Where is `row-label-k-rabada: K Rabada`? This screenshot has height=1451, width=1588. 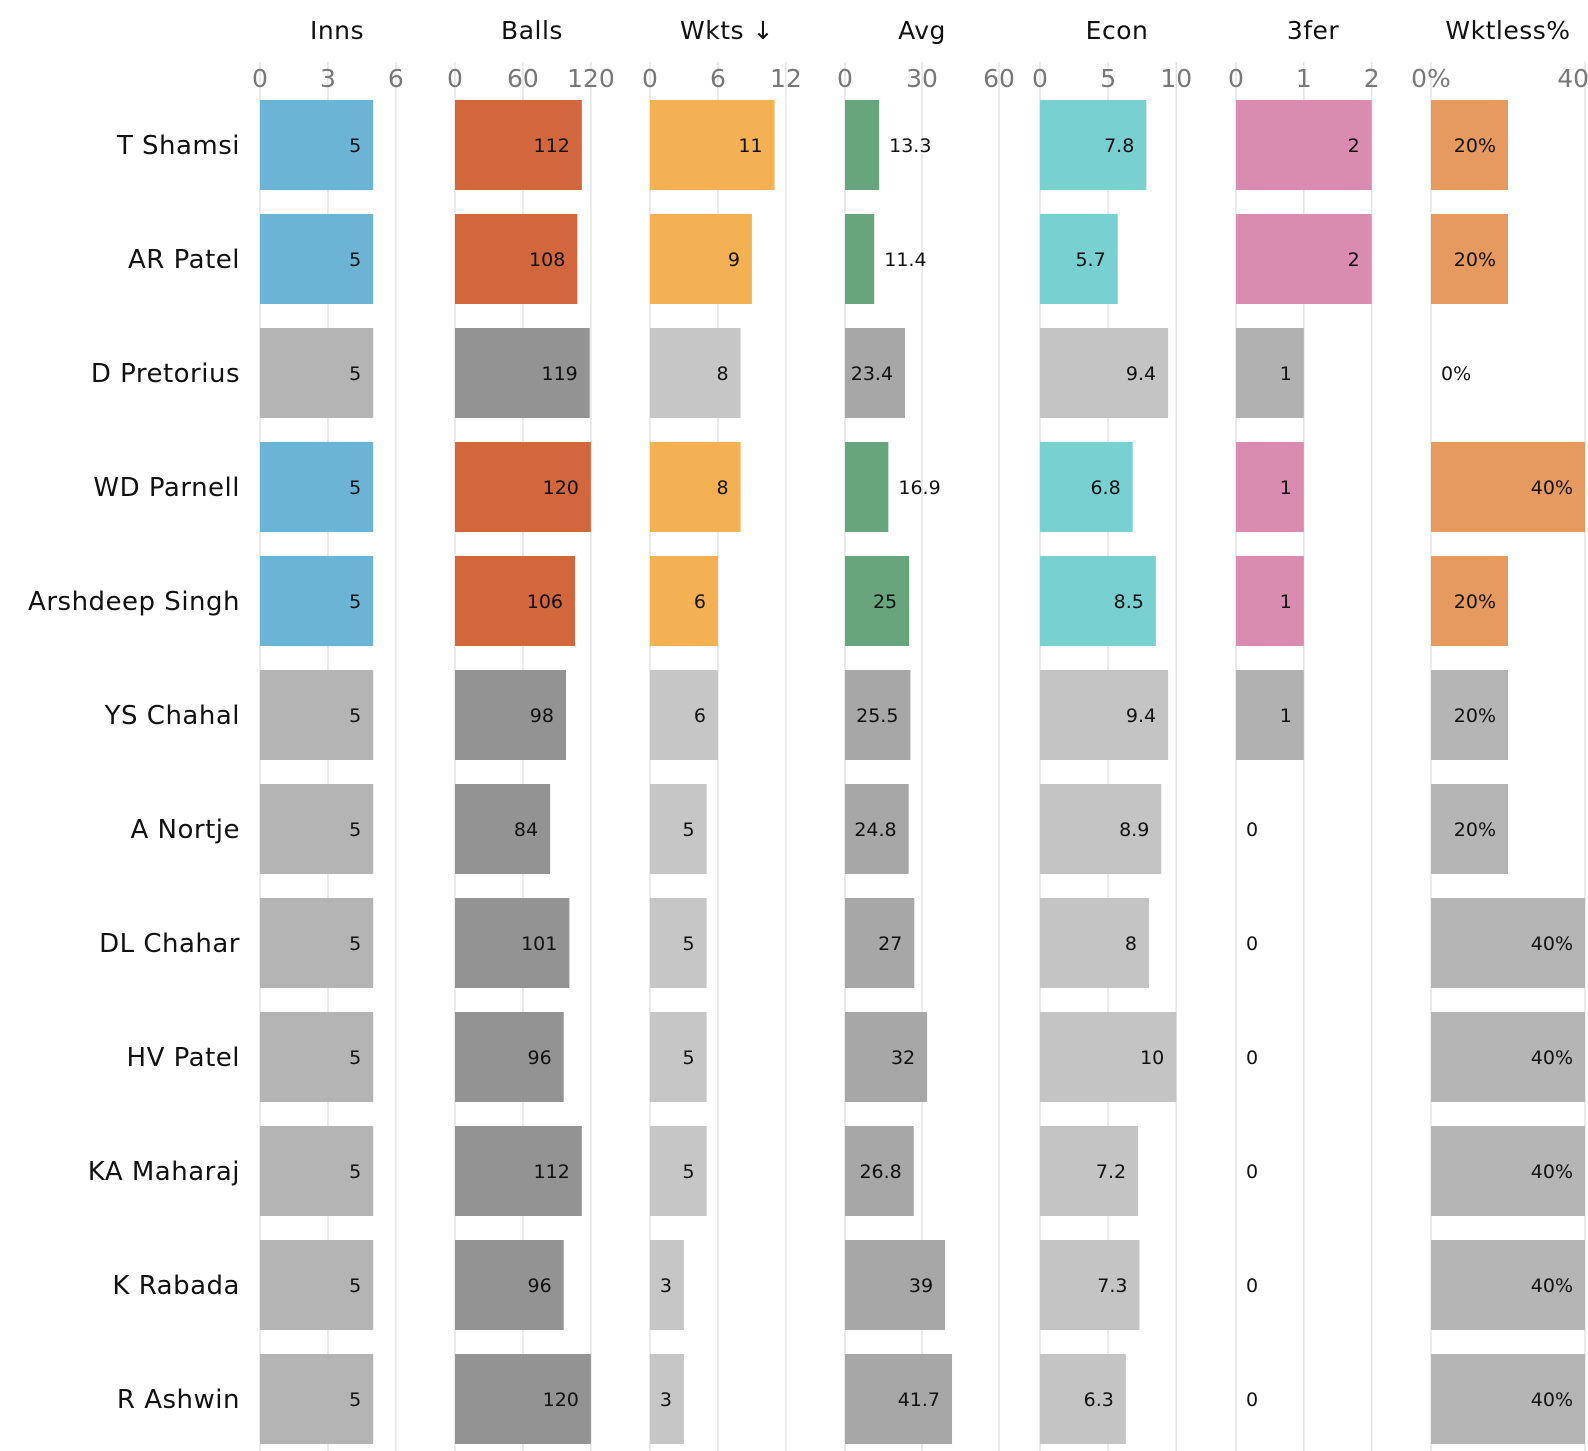 row-label-k-rabada: K Rabada is located at coordinates (176, 1286).